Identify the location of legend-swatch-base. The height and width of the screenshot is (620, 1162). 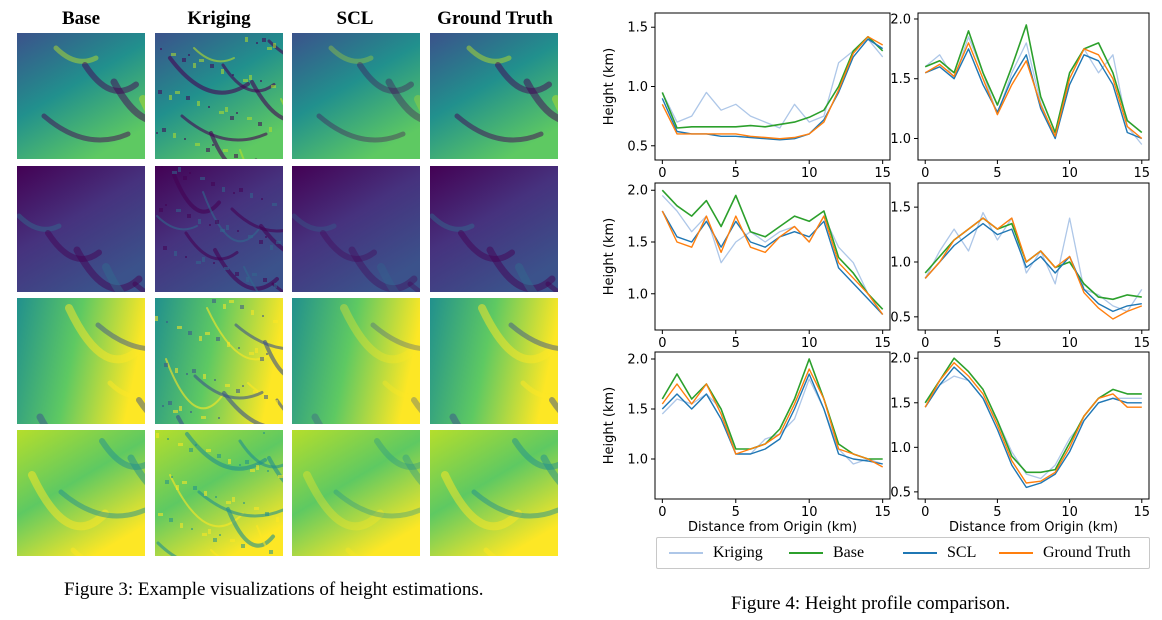
(806, 553).